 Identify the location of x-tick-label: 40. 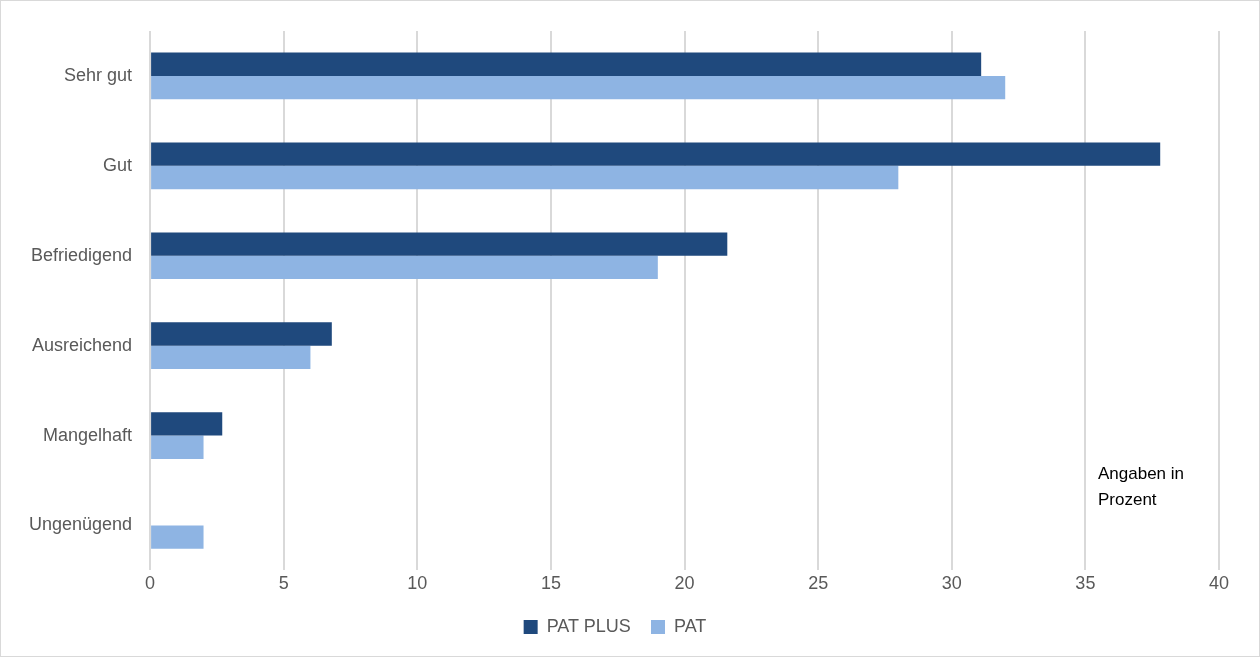
(1219, 583).